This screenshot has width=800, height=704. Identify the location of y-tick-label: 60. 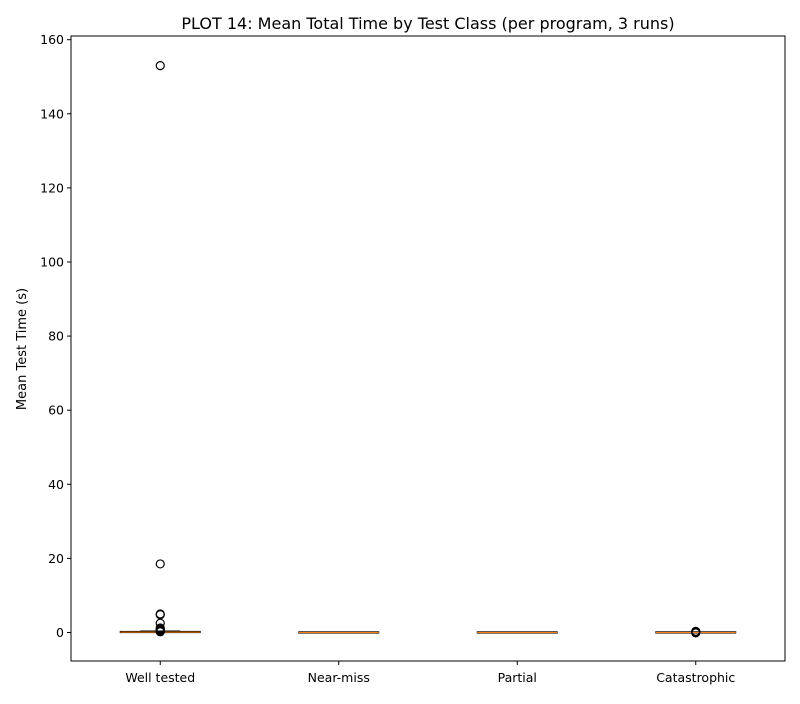
(56, 410).